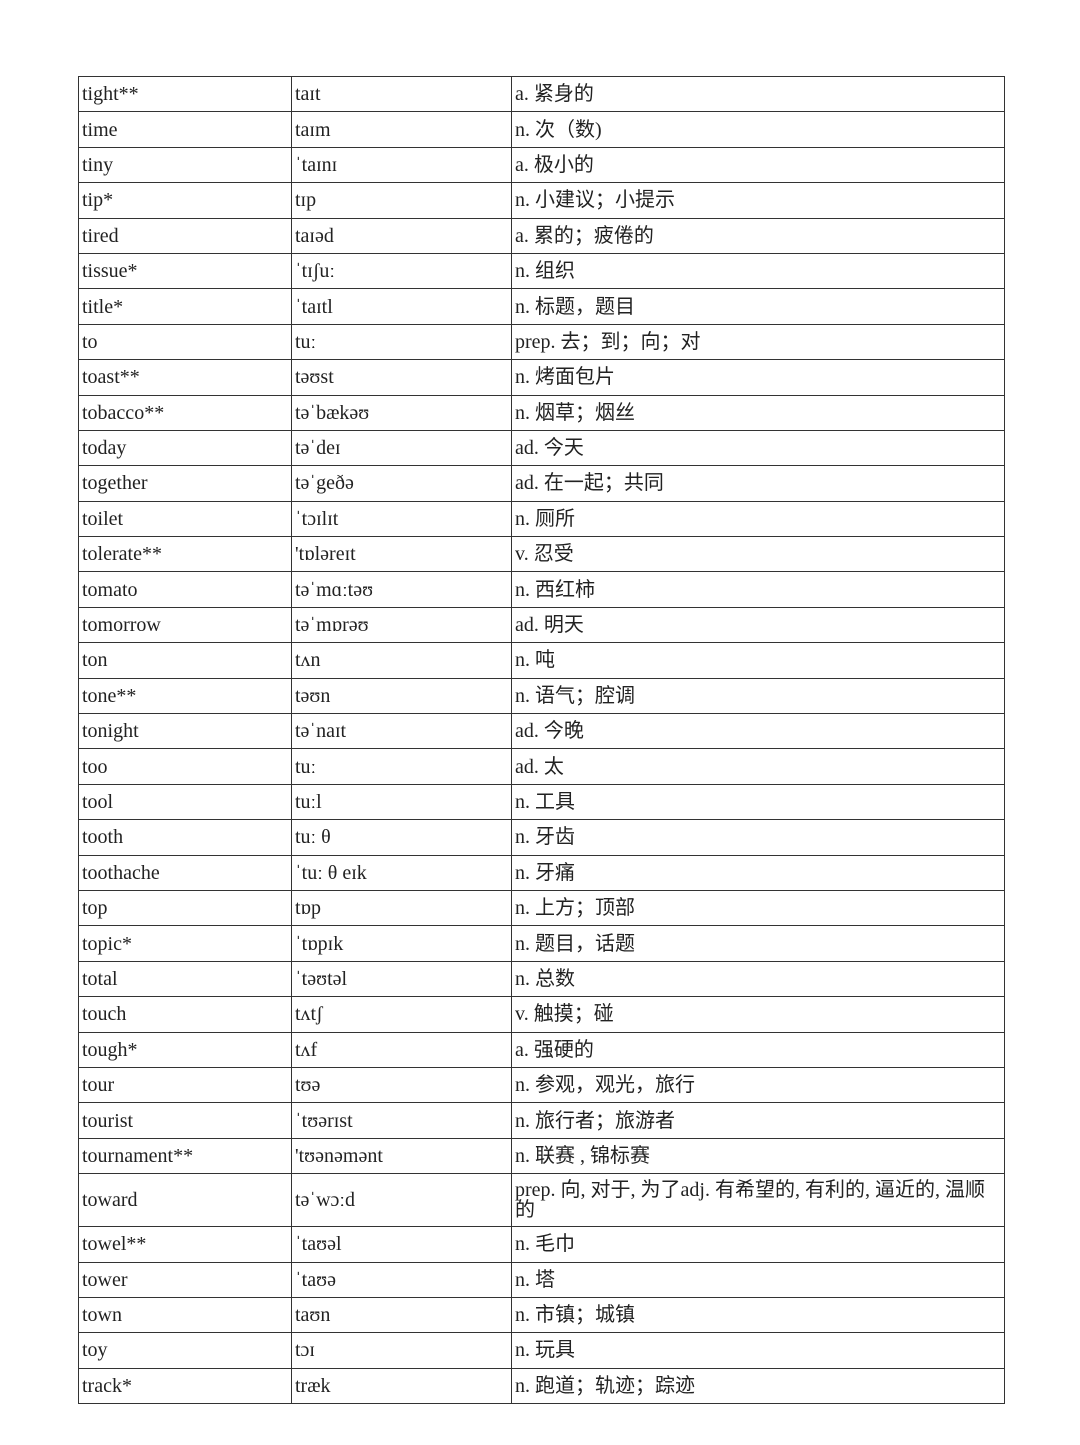  Describe the element at coordinates (758, 342) in the screenshot. I see `meaning: prep. 去；到；向；对` at that location.